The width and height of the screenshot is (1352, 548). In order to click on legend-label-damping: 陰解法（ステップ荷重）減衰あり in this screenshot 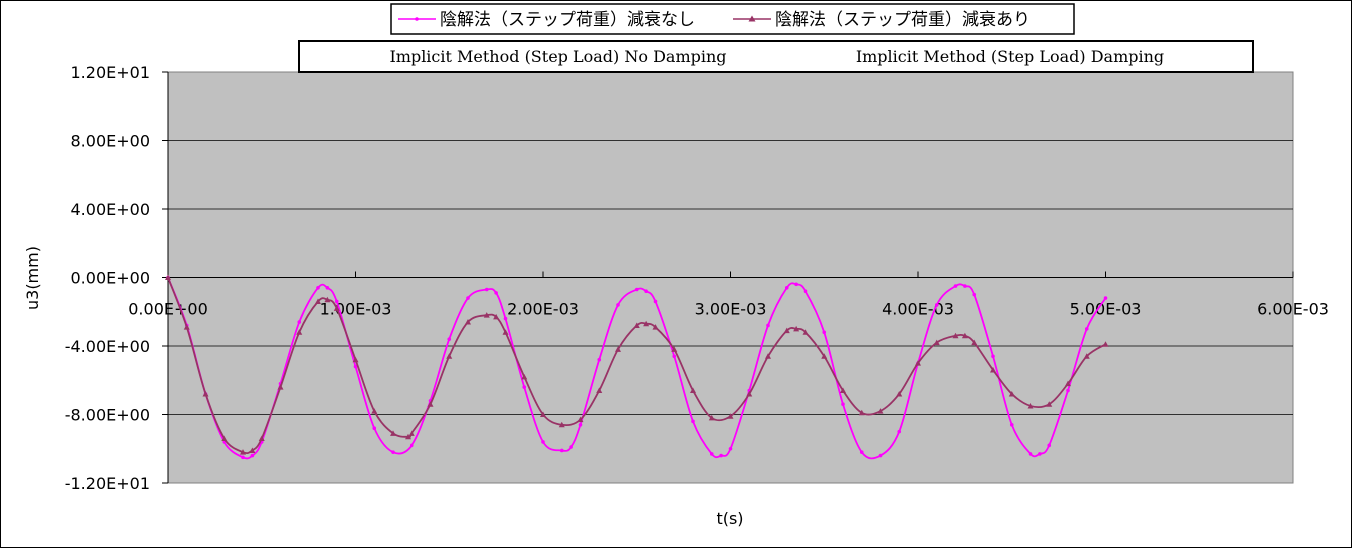, I will do `click(902, 20)`.